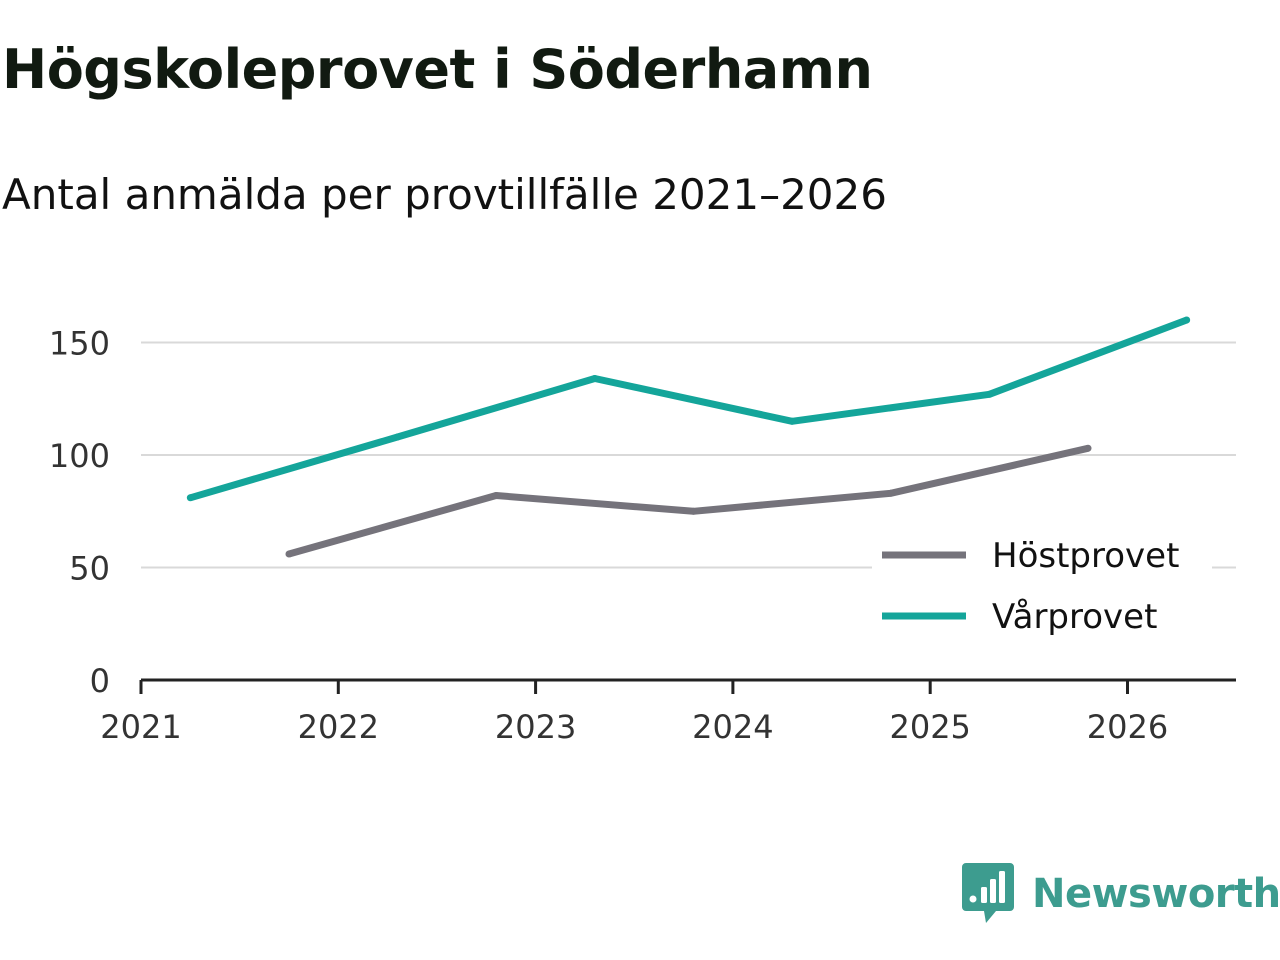 The image size is (1280, 960). I want to click on logo-bubble, so click(988, 893).